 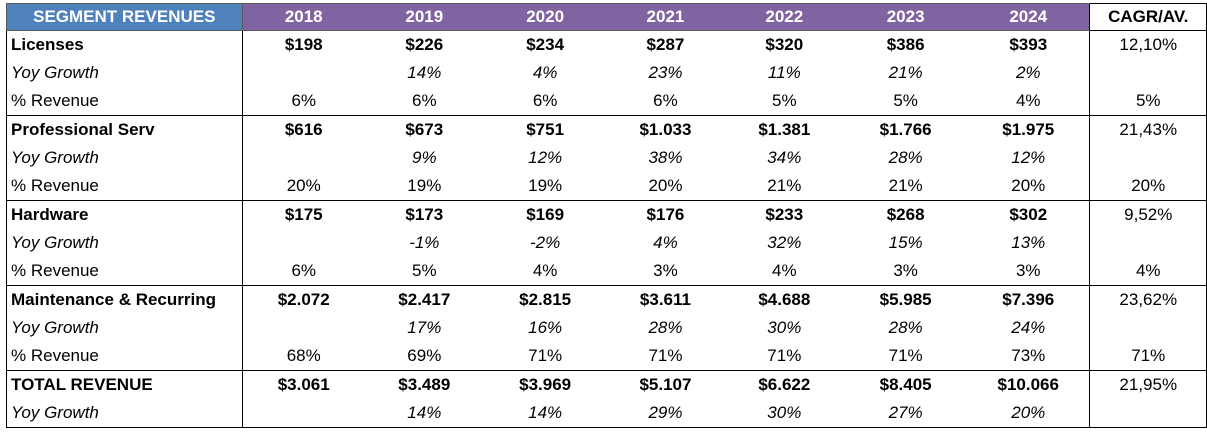 What do you see at coordinates (303, 17) in the screenshot?
I see `header-year: 2018` at bounding box center [303, 17].